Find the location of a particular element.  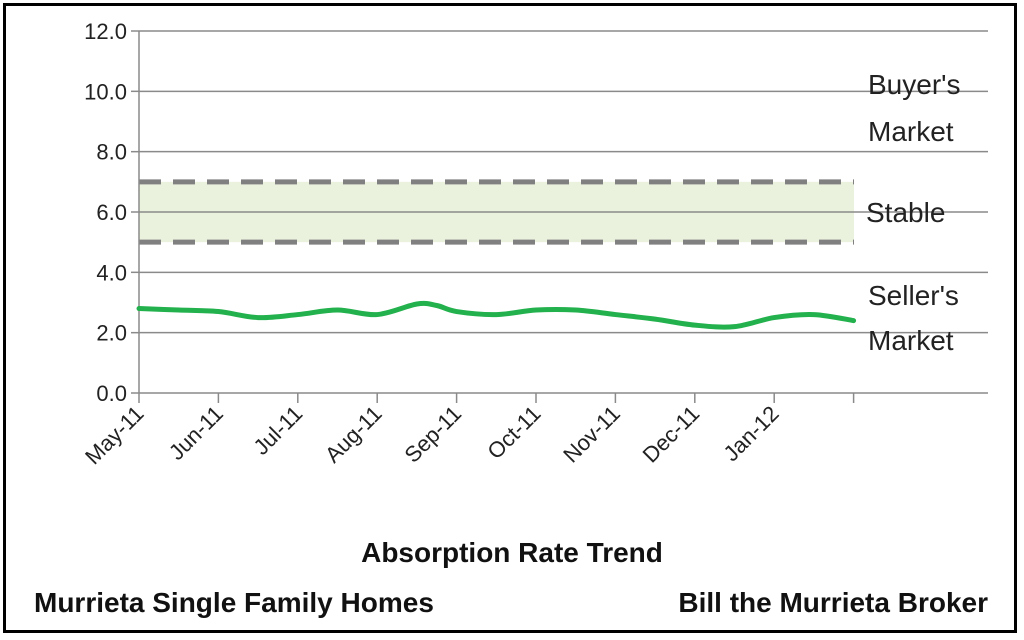

x-tick-label: May-11 is located at coordinates (114, 435).